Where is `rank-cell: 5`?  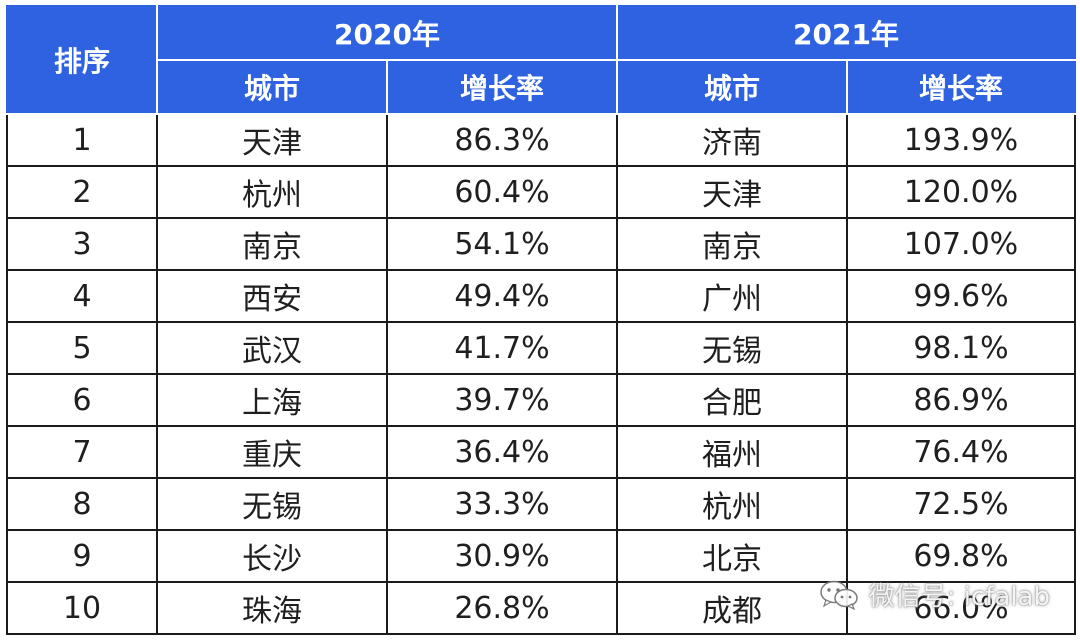
rank-cell: 5 is located at coordinates (82, 348).